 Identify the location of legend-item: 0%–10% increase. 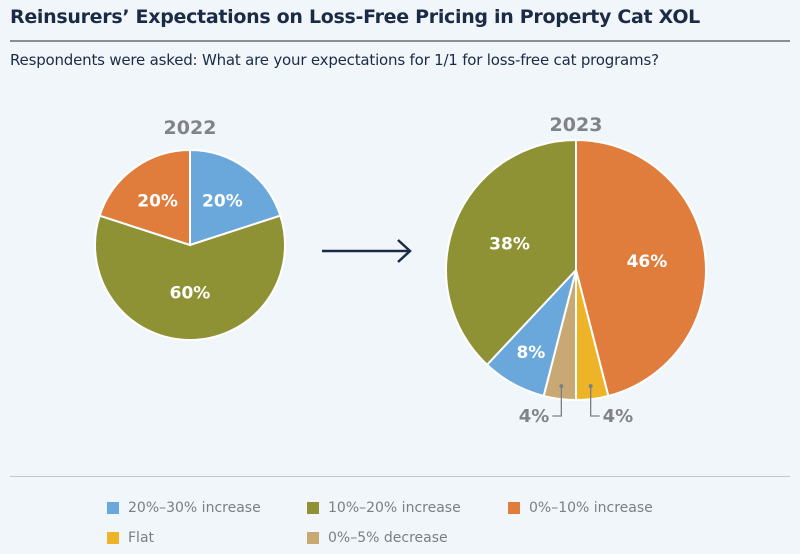
(580, 508).